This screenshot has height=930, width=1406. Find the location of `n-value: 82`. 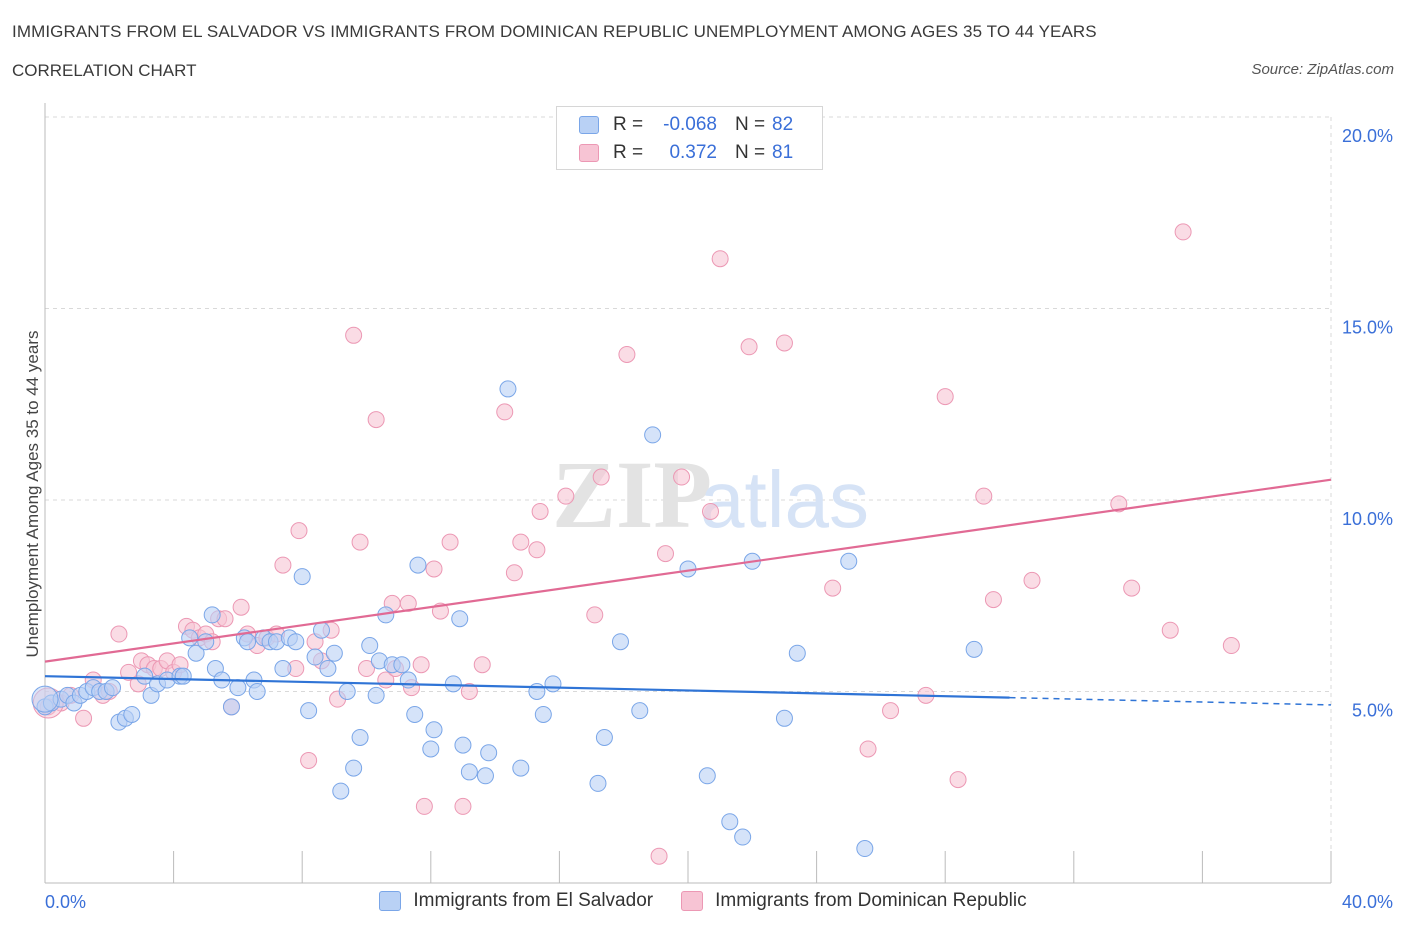

n-value: 82 is located at coordinates (783, 124).